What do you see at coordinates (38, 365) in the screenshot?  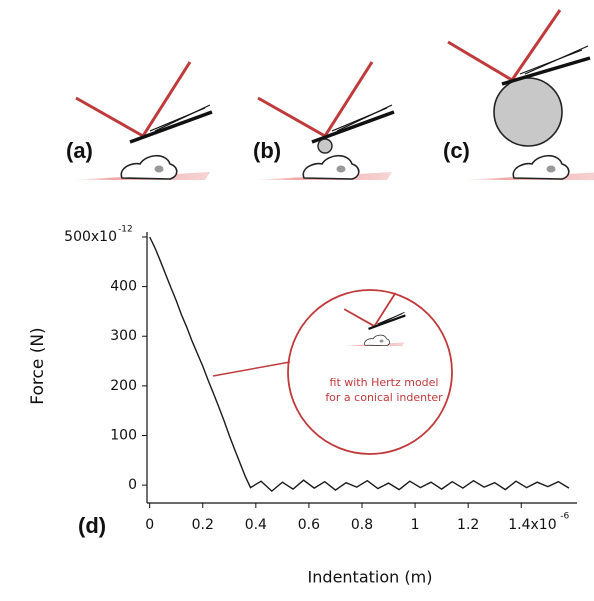 I see `y-axis-label: Force (N)` at bounding box center [38, 365].